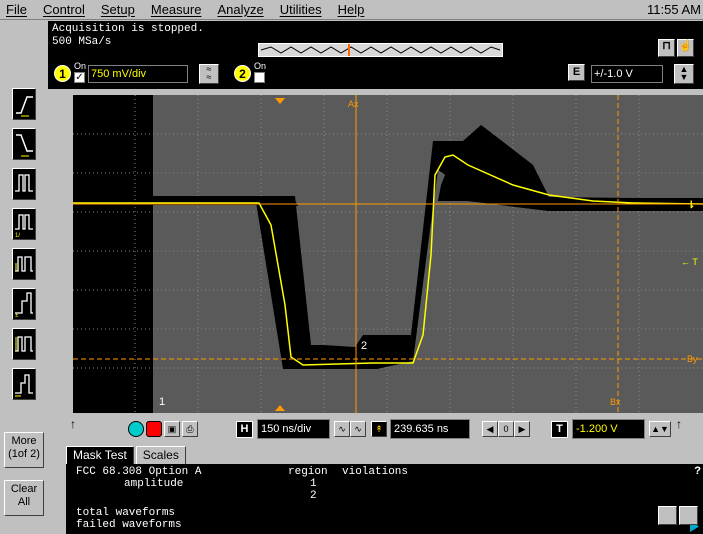  Describe the element at coordinates (138, 472) in the screenshot. I see `mask-name: FCC 68.308 Option A` at that location.